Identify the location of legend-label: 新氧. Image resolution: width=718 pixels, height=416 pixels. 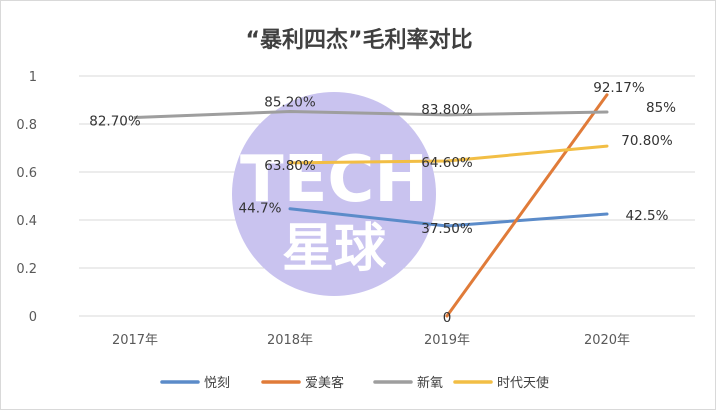
(430, 383).